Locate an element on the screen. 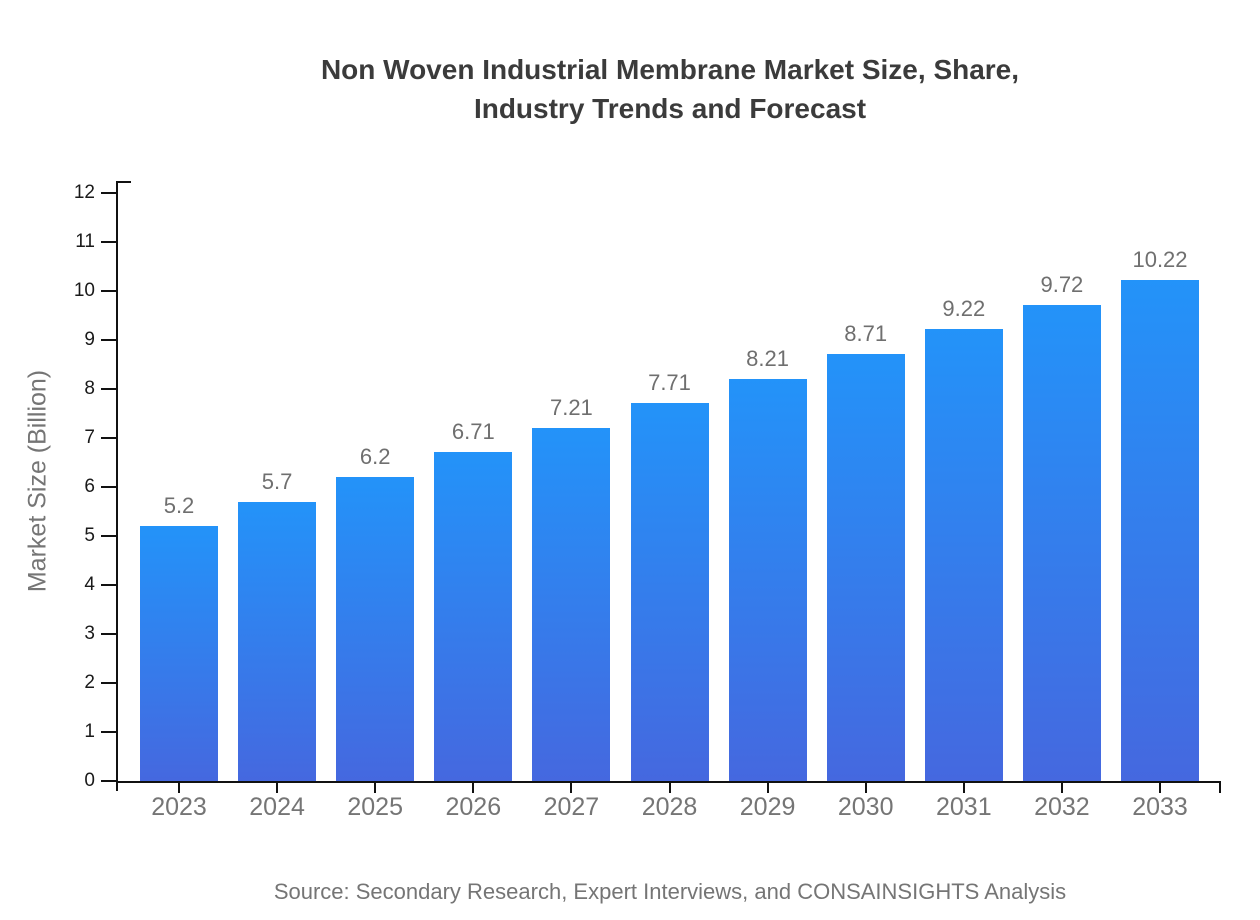 The image size is (1260, 920). bar-value-label: 8.71 is located at coordinates (866, 334).